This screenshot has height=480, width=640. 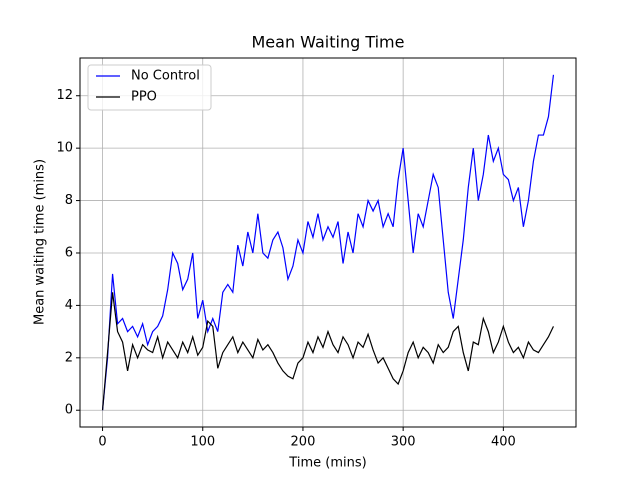 What do you see at coordinates (64, 148) in the screenshot?
I see `y-tick-label: 10` at bounding box center [64, 148].